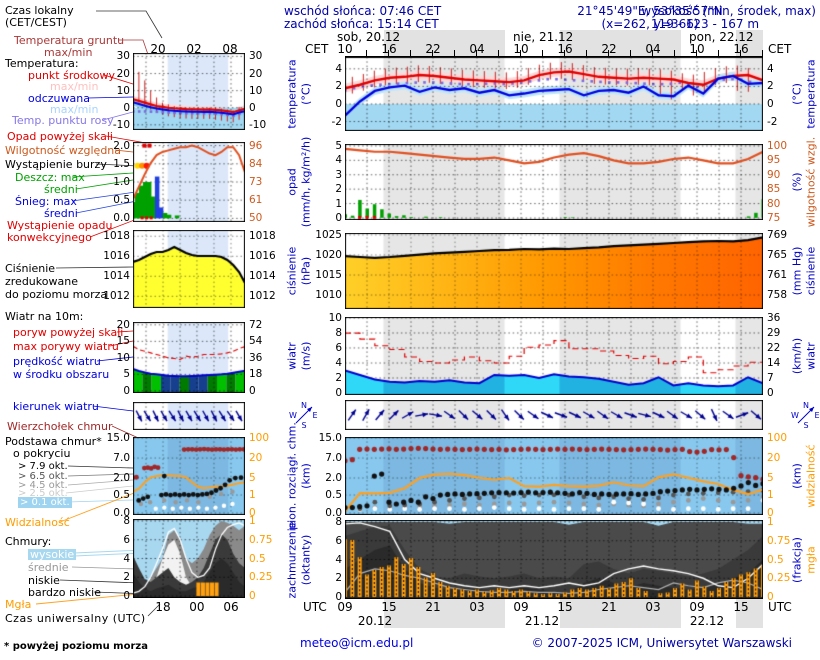 The width and height of the screenshot is (820, 660). What do you see at coordinates (609, 607) in the screenshot?
I see `bottom-axis-hour: 21` at bounding box center [609, 607].